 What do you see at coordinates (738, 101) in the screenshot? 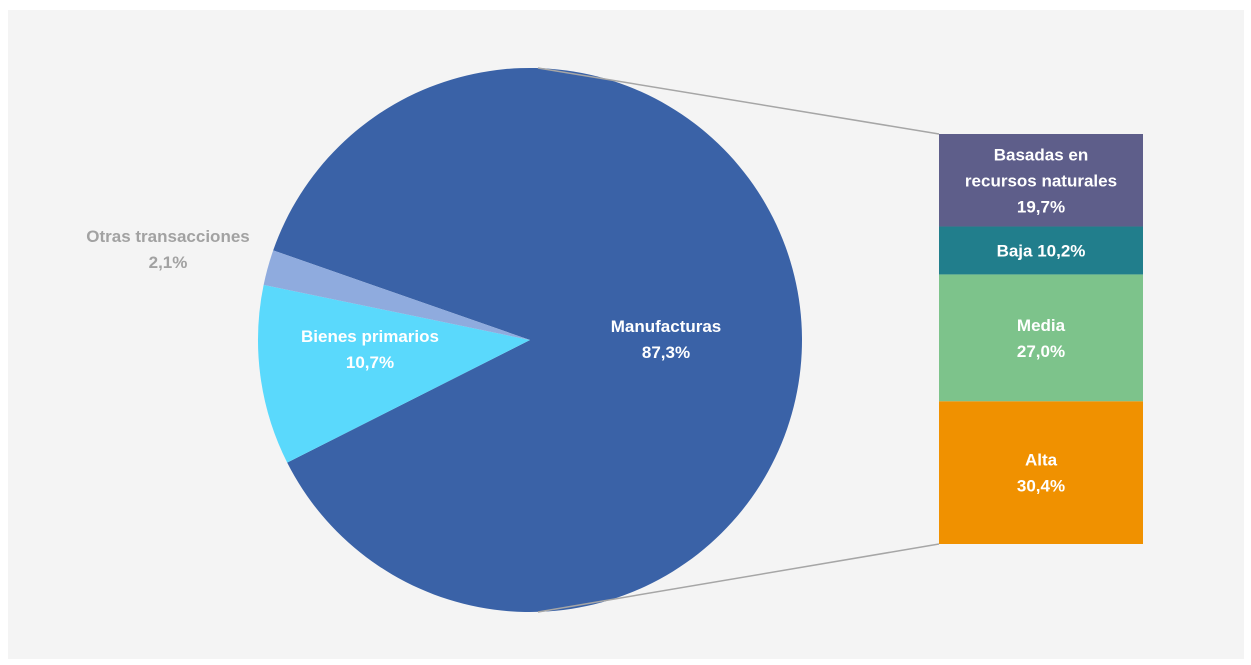
I see `connector-line-top` at bounding box center [738, 101].